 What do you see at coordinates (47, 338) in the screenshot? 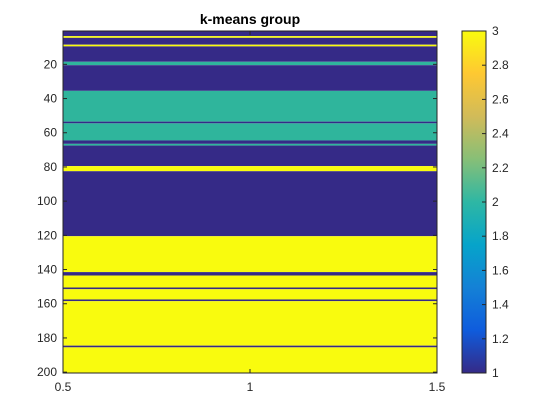
I see `y-tick-label: 180` at bounding box center [47, 338].